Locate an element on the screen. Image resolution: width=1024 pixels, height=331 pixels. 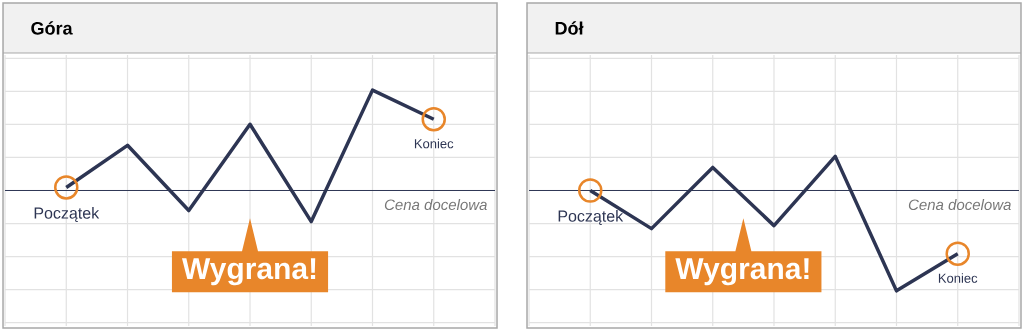
chart-title: Dół is located at coordinates (569, 28).